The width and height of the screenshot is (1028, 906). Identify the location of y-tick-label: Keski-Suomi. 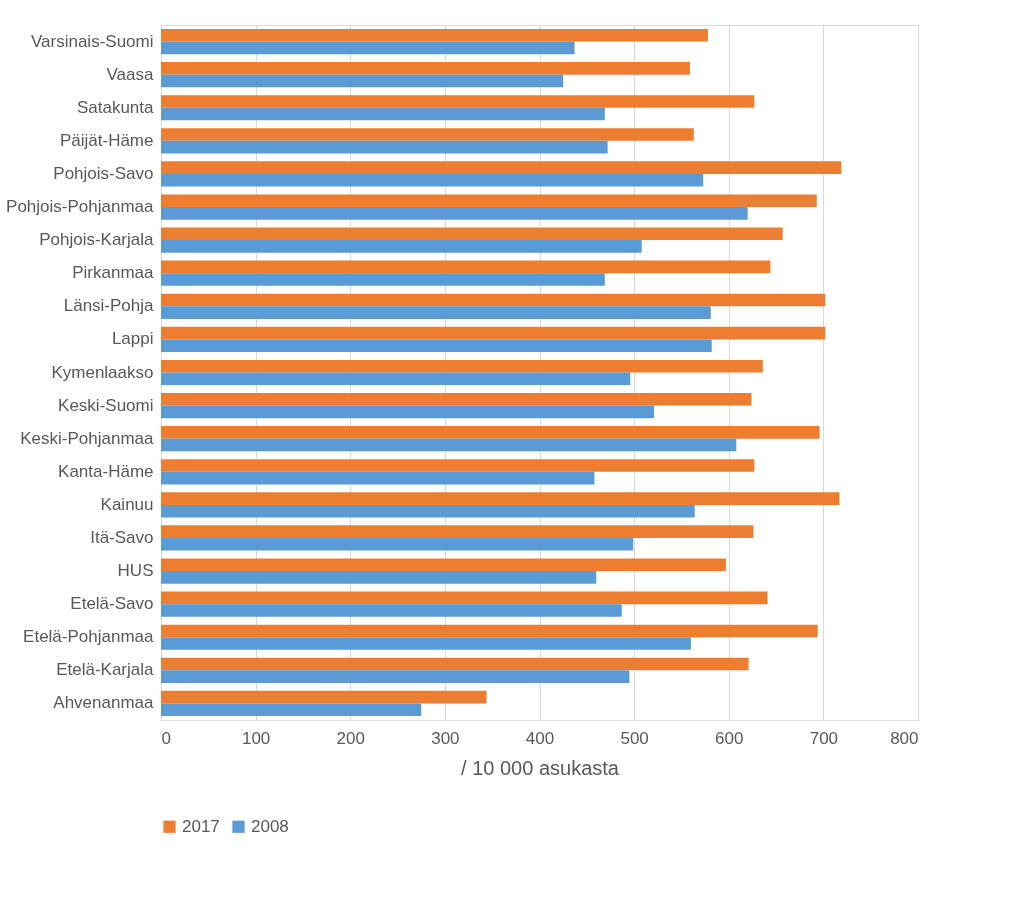
(106, 405).